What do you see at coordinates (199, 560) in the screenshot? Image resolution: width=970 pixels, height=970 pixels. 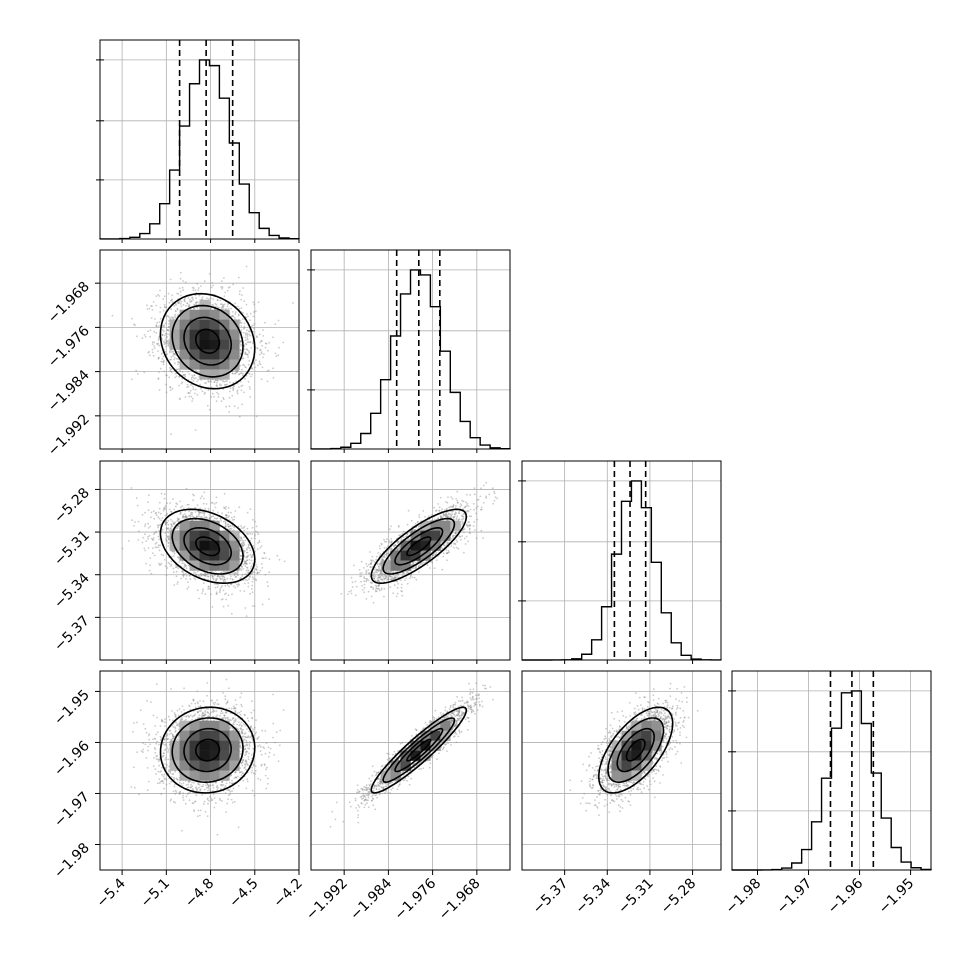 I see `panel-frame` at bounding box center [199, 560].